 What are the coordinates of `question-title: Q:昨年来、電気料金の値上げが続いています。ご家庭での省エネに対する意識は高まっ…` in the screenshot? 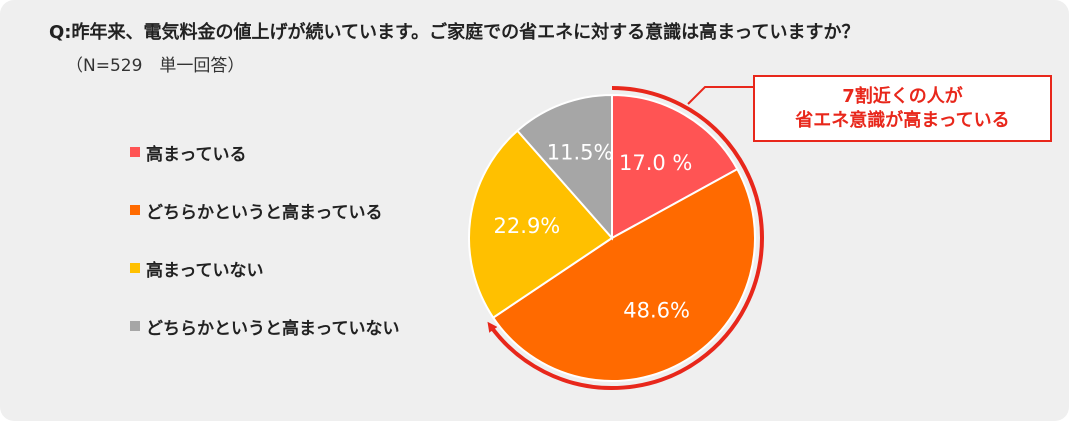 It's located at (454, 32).